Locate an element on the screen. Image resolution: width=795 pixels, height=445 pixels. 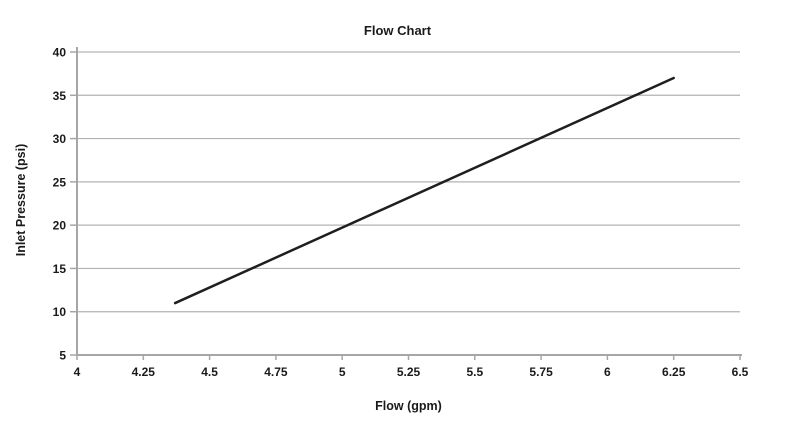
x-tick-label: 6.25 is located at coordinates (674, 372).